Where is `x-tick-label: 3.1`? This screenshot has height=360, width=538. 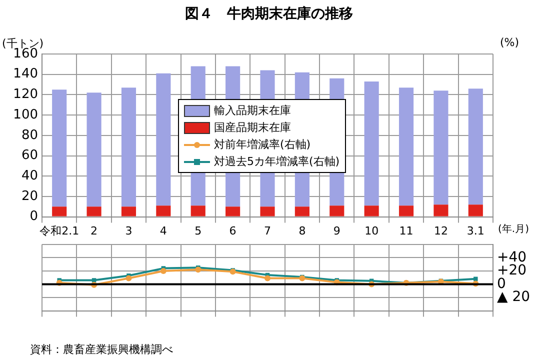
x-tick-label: 3.1 is located at coordinates (475, 231).